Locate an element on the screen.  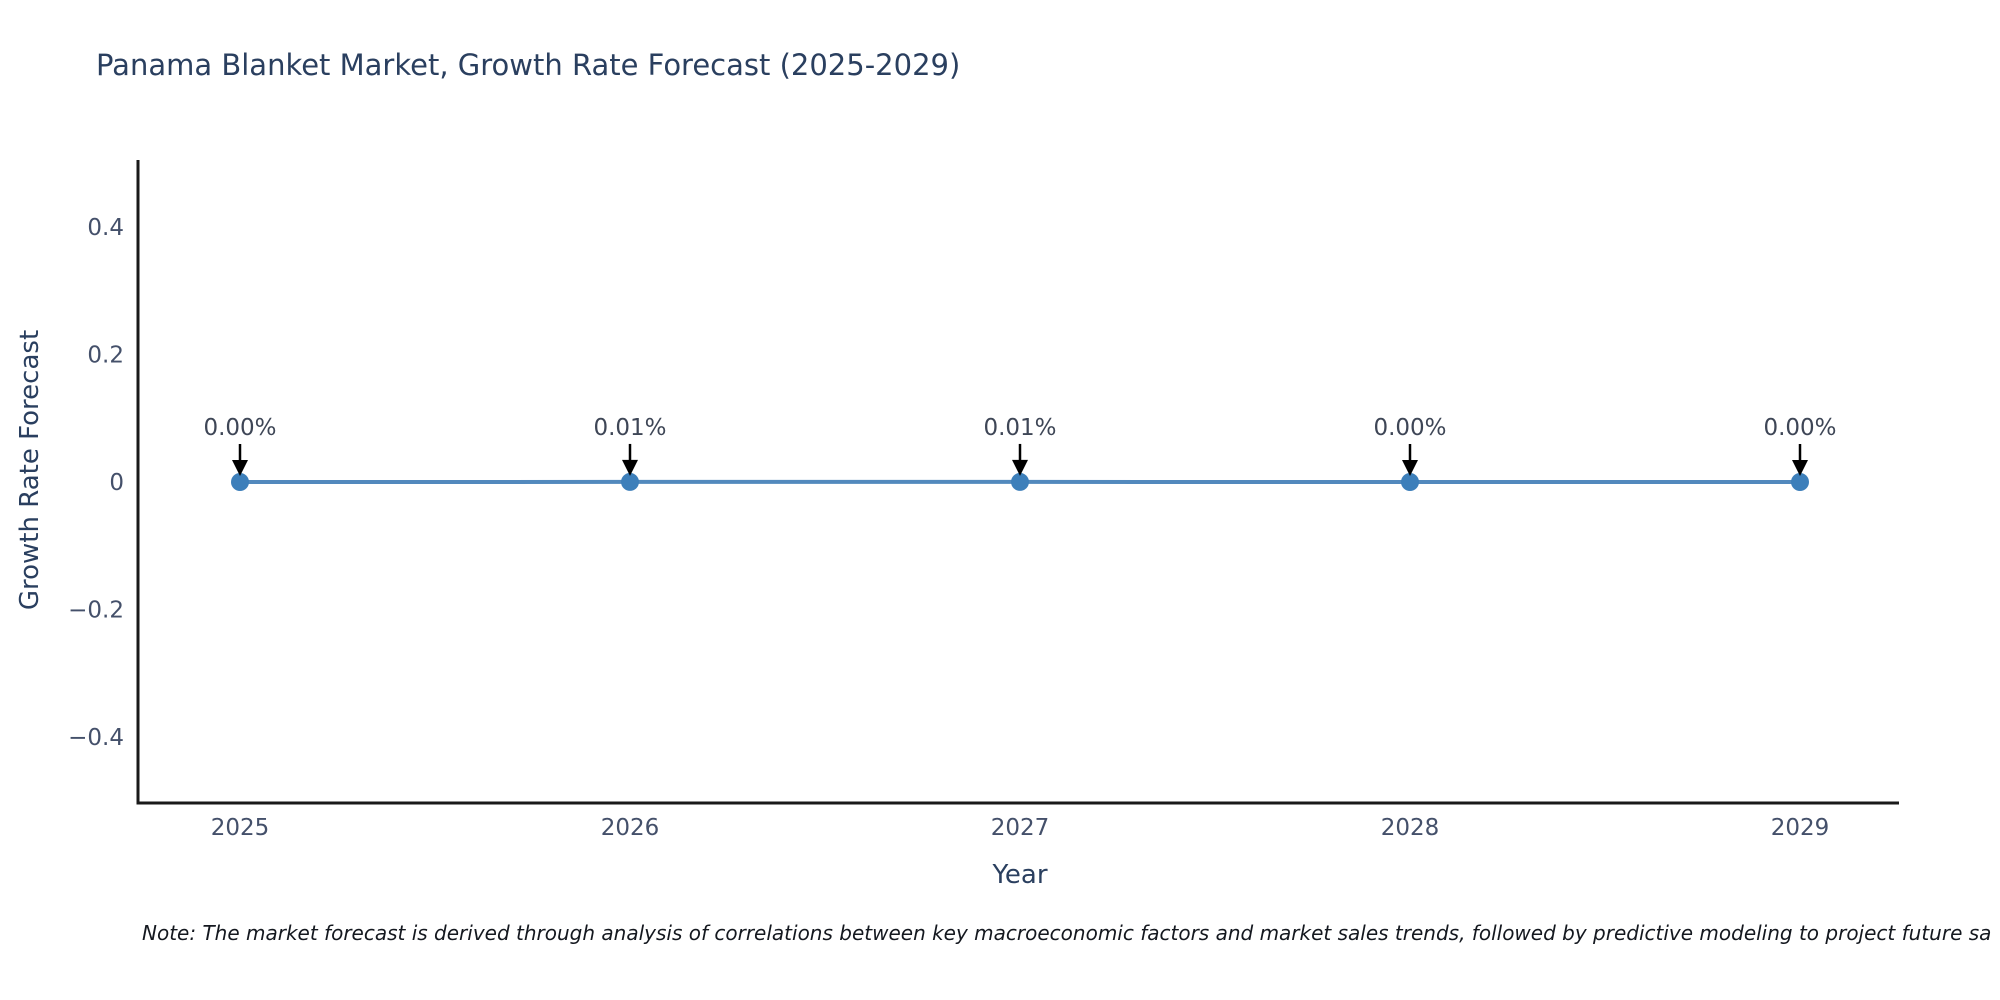
y-tick-label: 0.4 is located at coordinates (105, 228).